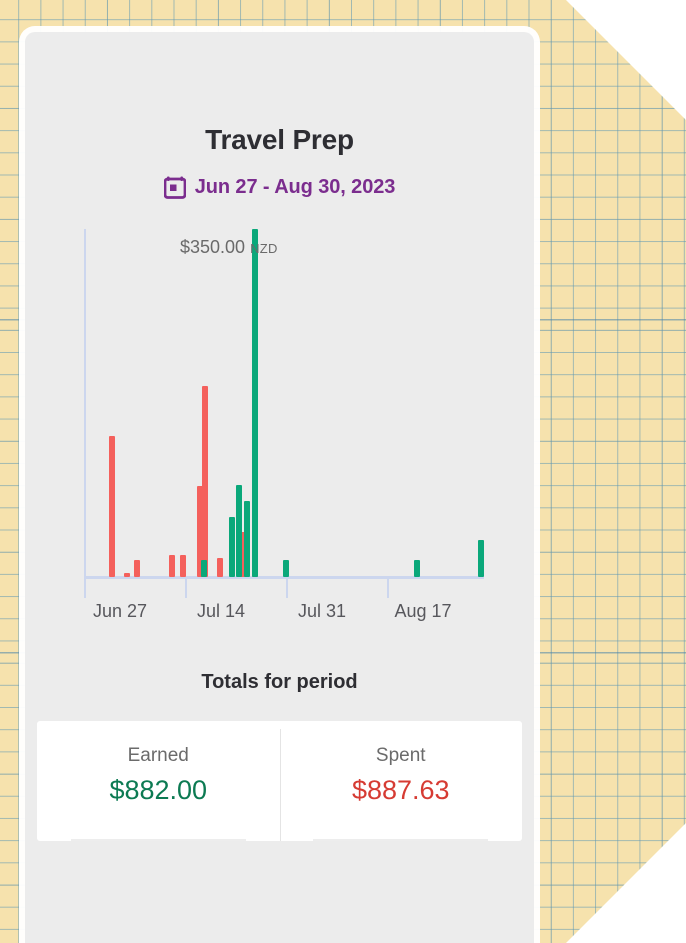 Image resolution: width=686 pixels, height=943 pixels. Describe the element at coordinates (279, 139) in the screenshot. I see `page-title: Travel Prep` at that location.